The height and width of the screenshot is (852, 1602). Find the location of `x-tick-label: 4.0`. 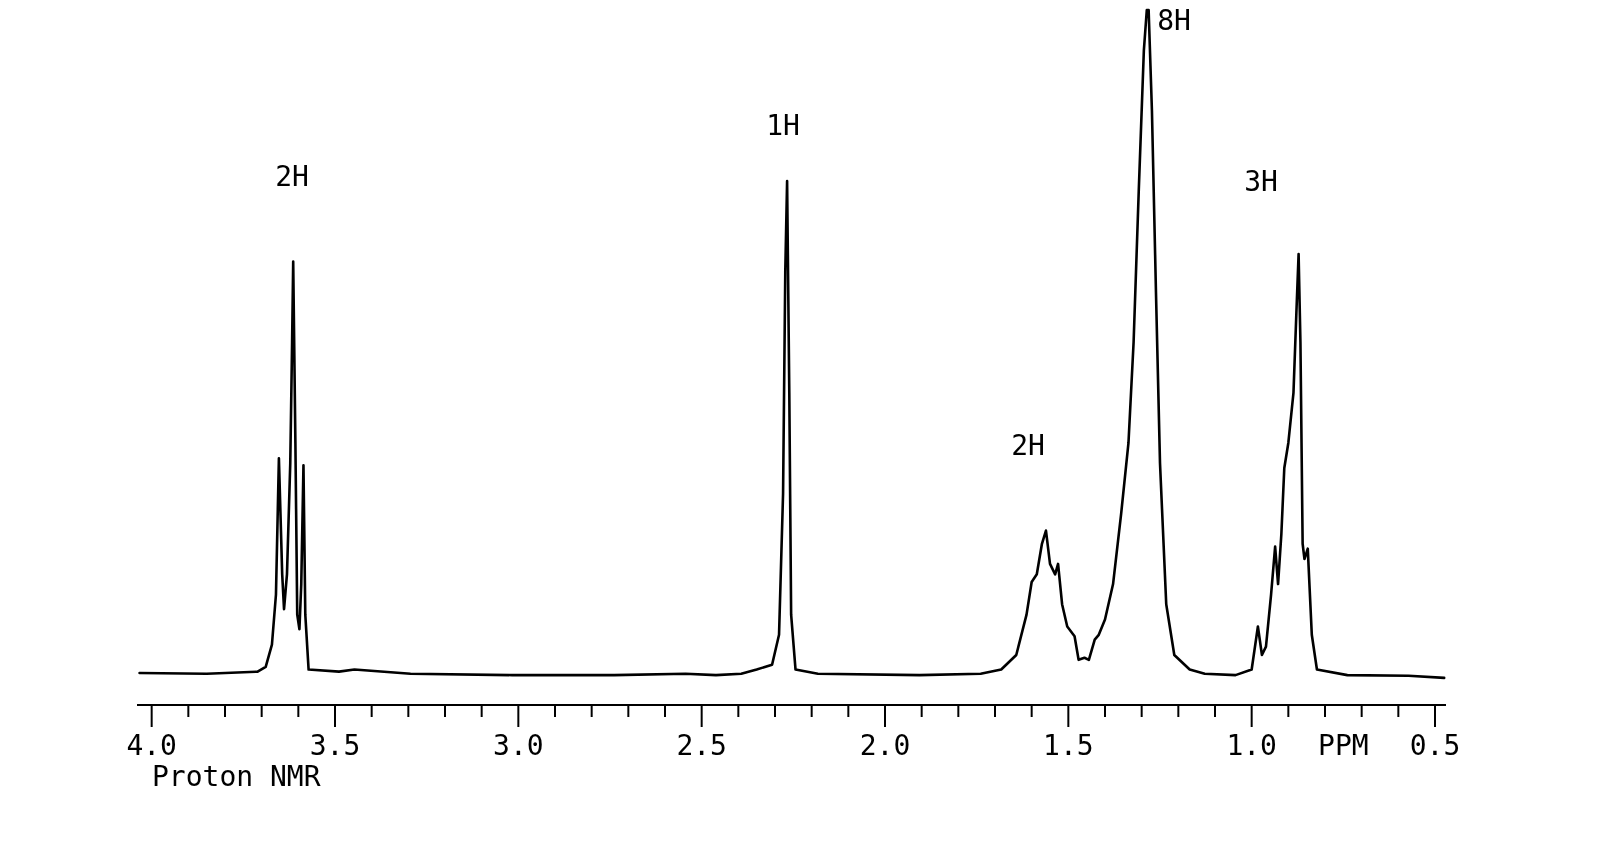

x-tick-label: 4.0 is located at coordinates (151, 745).